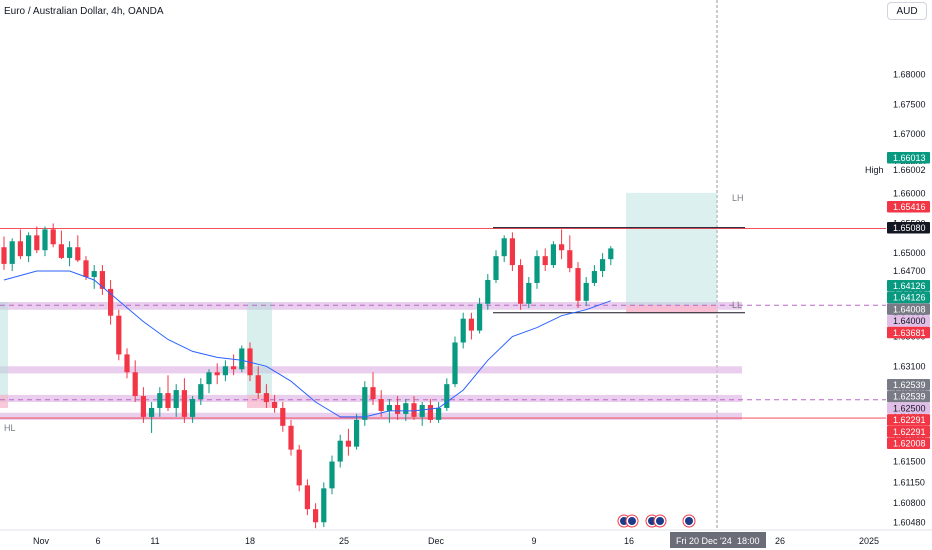  I want to click on time-axis: Nov 6 11 18 25 Dec 9 16 26 2025, so click(456, 541).